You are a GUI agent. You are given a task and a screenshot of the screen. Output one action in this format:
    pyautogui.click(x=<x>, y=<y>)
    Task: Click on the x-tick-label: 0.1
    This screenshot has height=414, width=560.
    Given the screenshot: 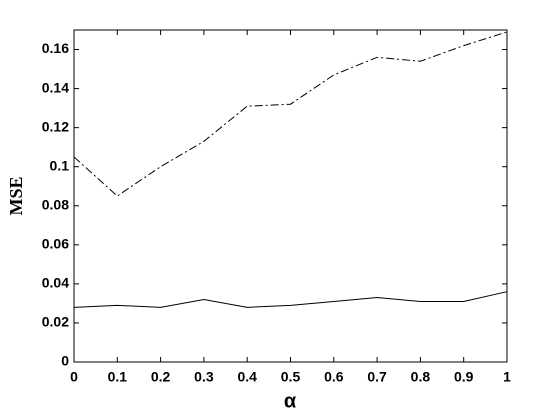 What is the action you would take?
    pyautogui.click(x=118, y=377)
    